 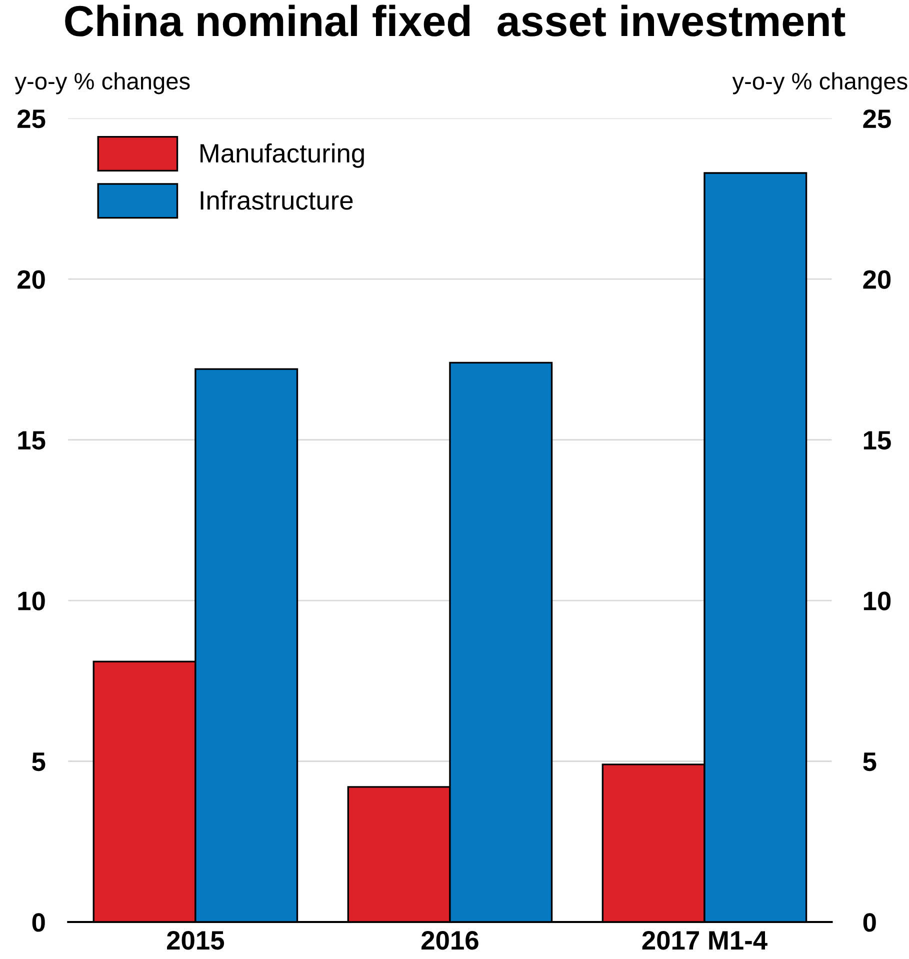 What do you see at coordinates (877, 440) in the screenshot?
I see `y2-tick-label: 15` at bounding box center [877, 440].